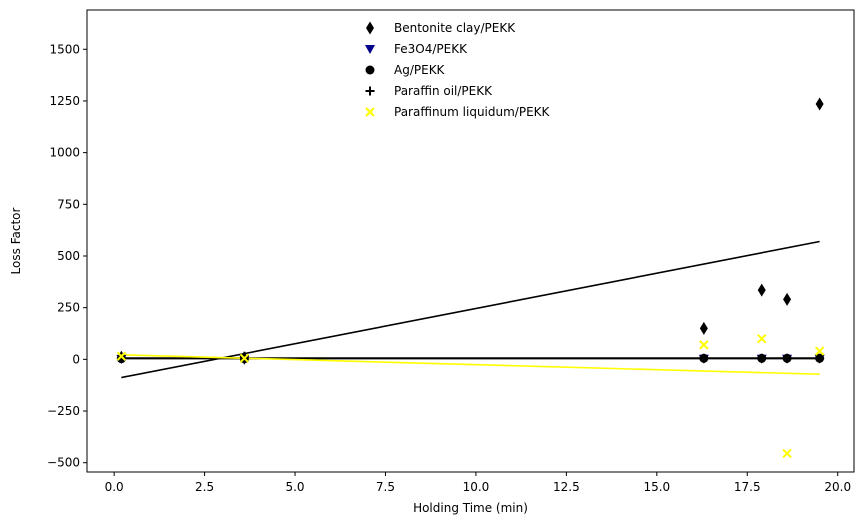 This screenshot has height=525, width=862. I want to click on x-tick-label: 0.0, so click(114, 487).